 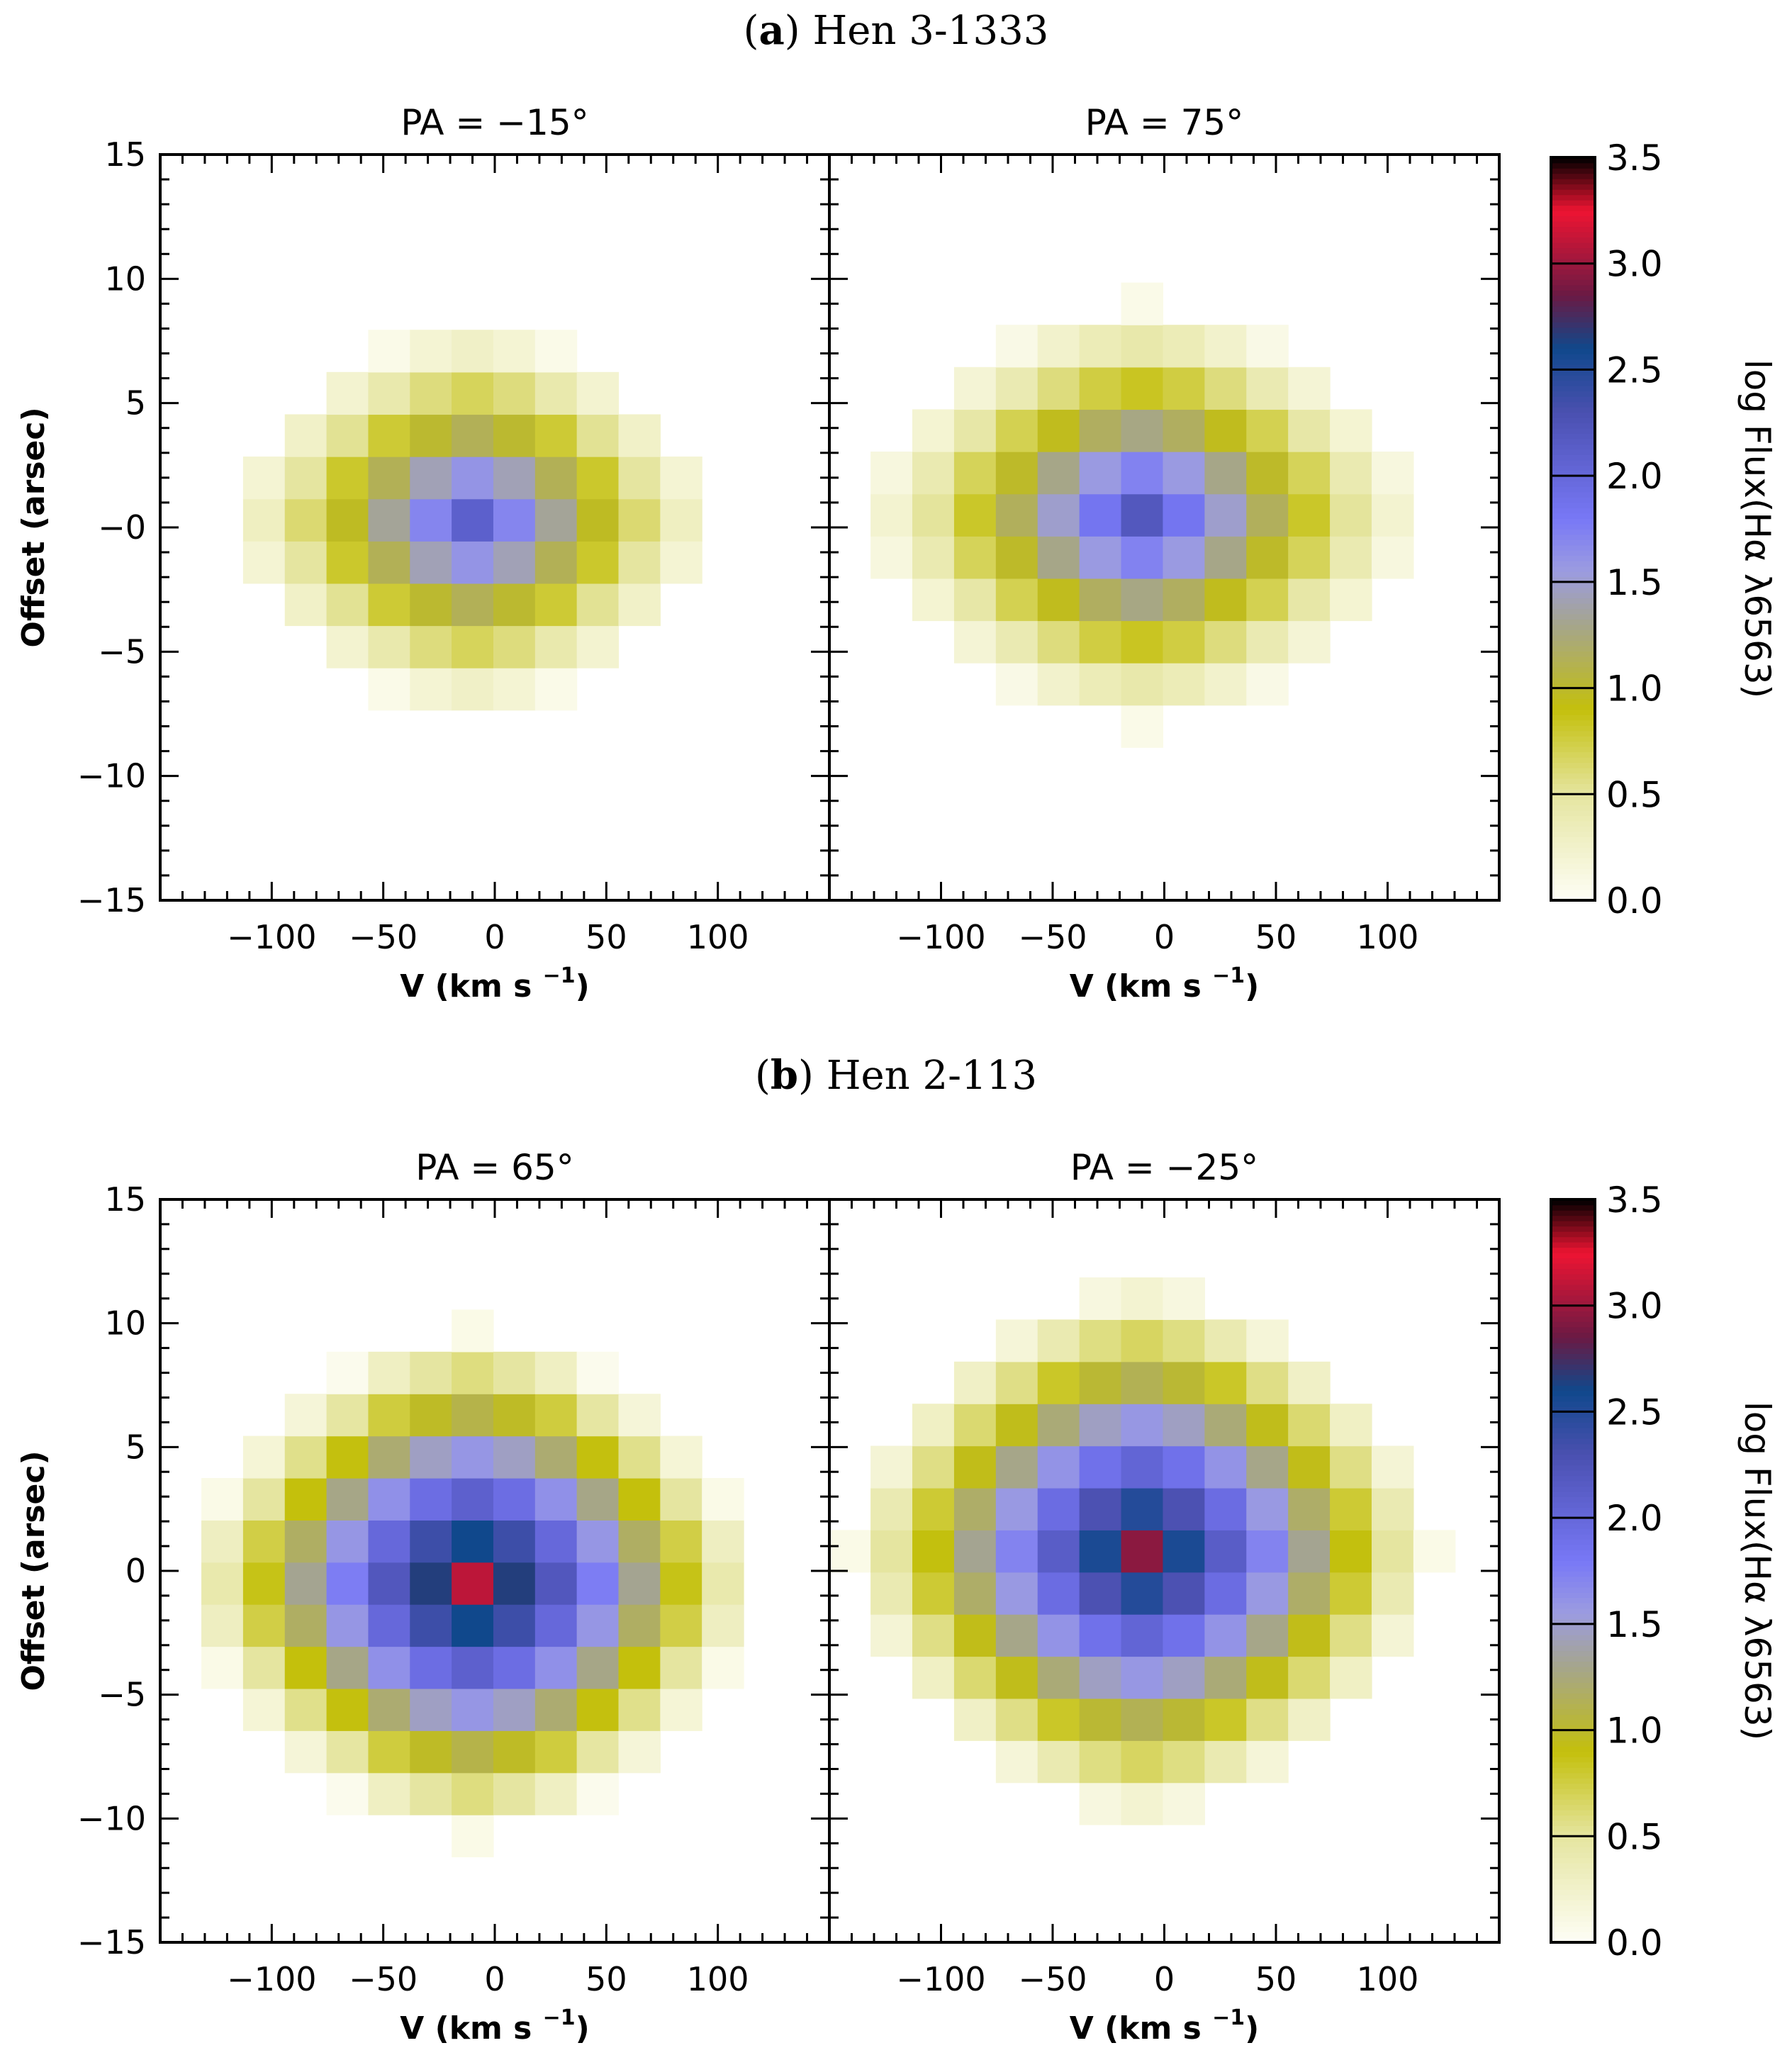 What do you see at coordinates (1634, 1306) in the screenshot?
I see `colorbar-tick-label: 3.0` at bounding box center [1634, 1306].